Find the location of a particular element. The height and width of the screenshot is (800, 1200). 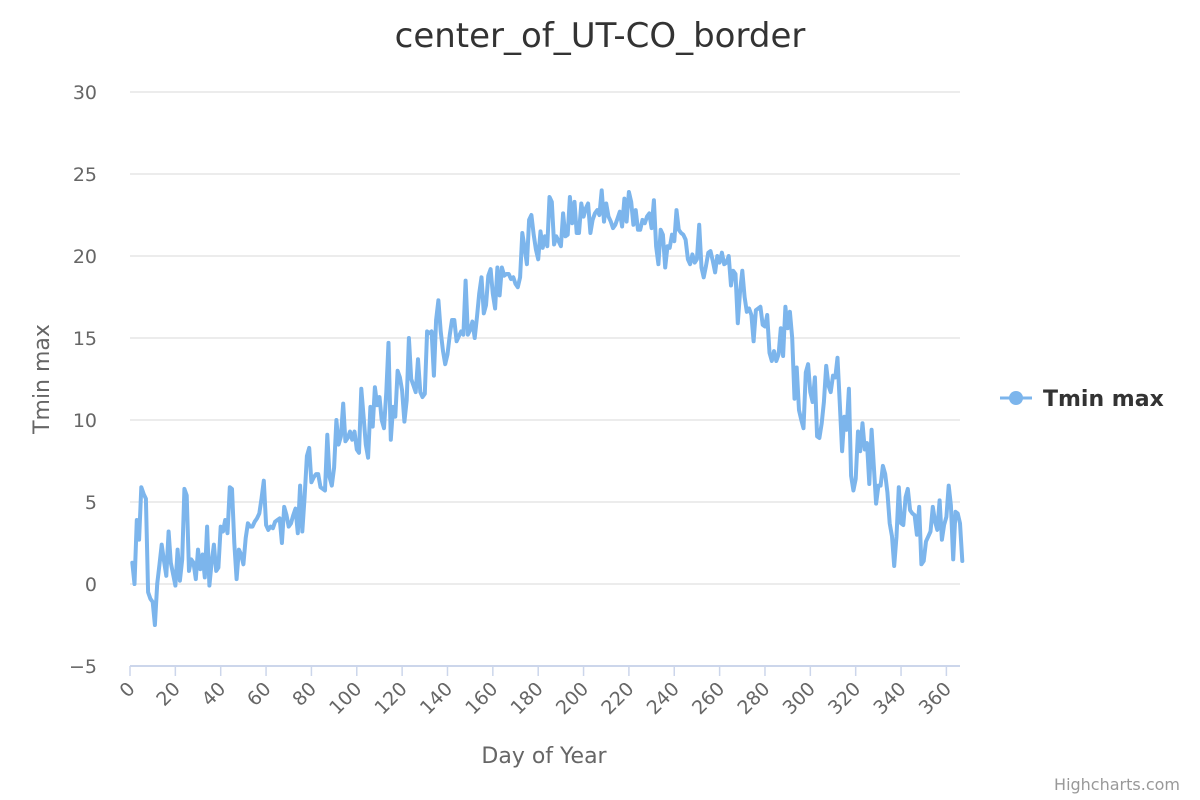

y-tick-label: −5 is located at coordinates (83, 667).